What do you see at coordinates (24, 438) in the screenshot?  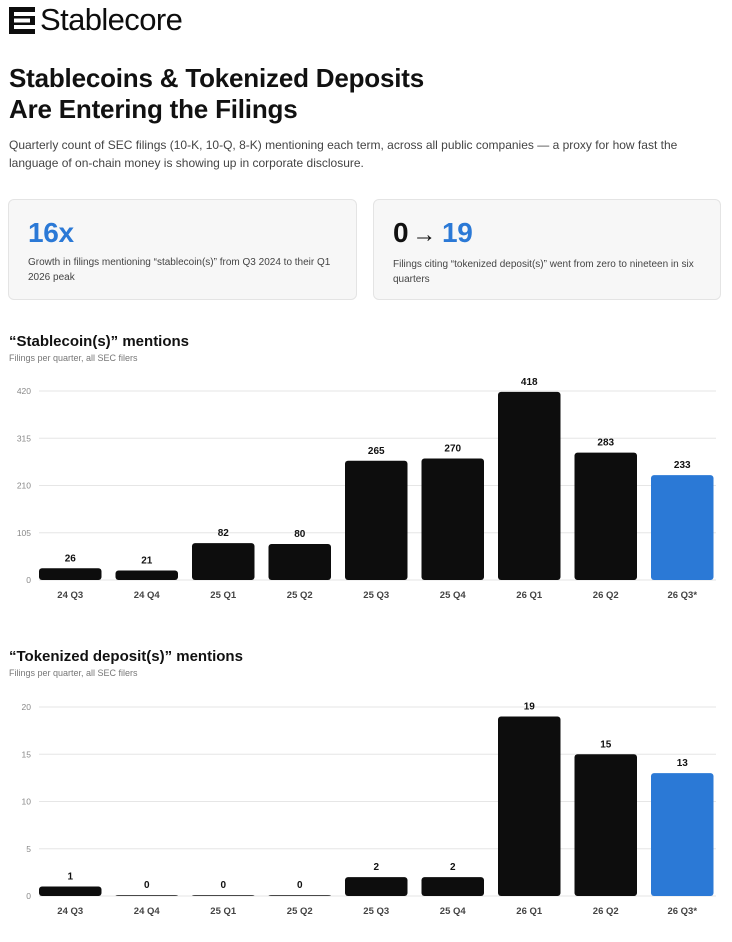 I see `y-tick-label: 315` at bounding box center [24, 438].